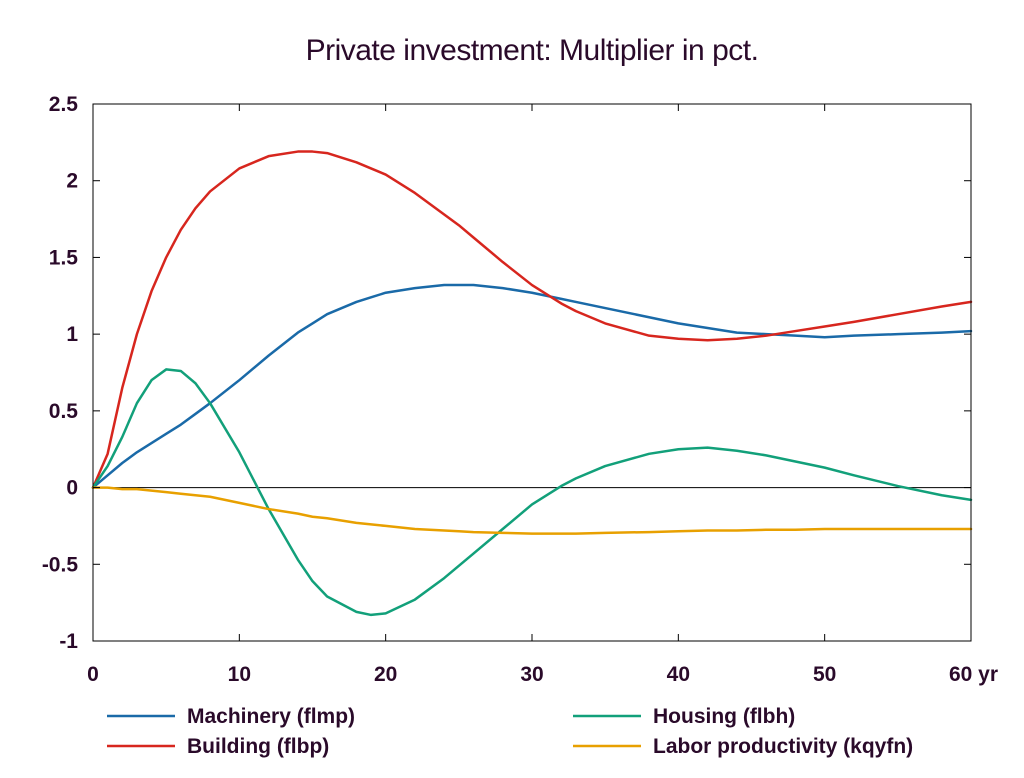 This screenshot has width=1024, height=778. Describe the element at coordinates (532, 50) in the screenshot. I see `chart-title: Private investment: Multiplier in pct.` at that location.